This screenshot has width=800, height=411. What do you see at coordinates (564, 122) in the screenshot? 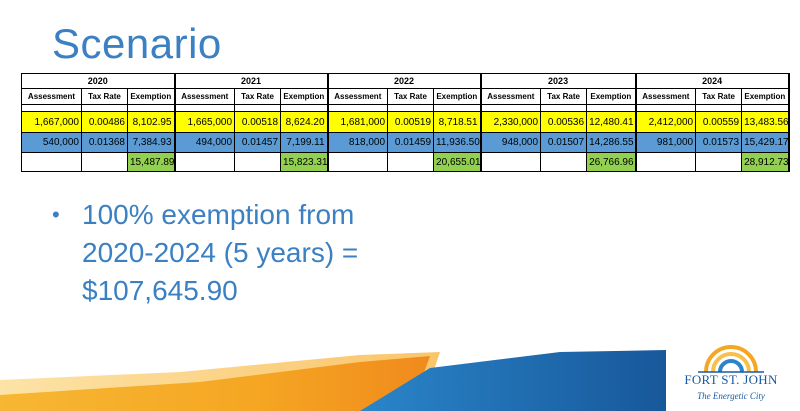
I see `table-cell: 0.00536` at bounding box center [564, 122].